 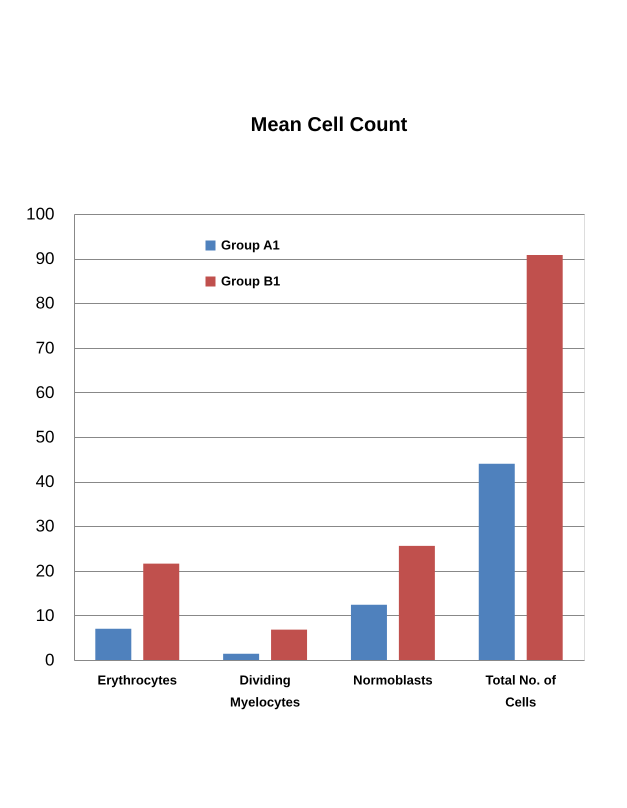 What do you see at coordinates (45, 570) in the screenshot?
I see `y-tick-label: 20` at bounding box center [45, 570].